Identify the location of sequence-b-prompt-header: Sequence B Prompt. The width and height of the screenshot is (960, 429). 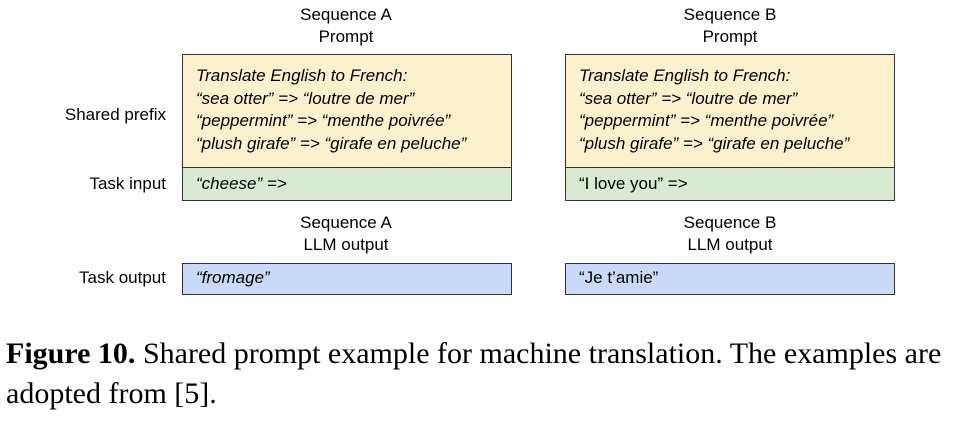
(730, 26).